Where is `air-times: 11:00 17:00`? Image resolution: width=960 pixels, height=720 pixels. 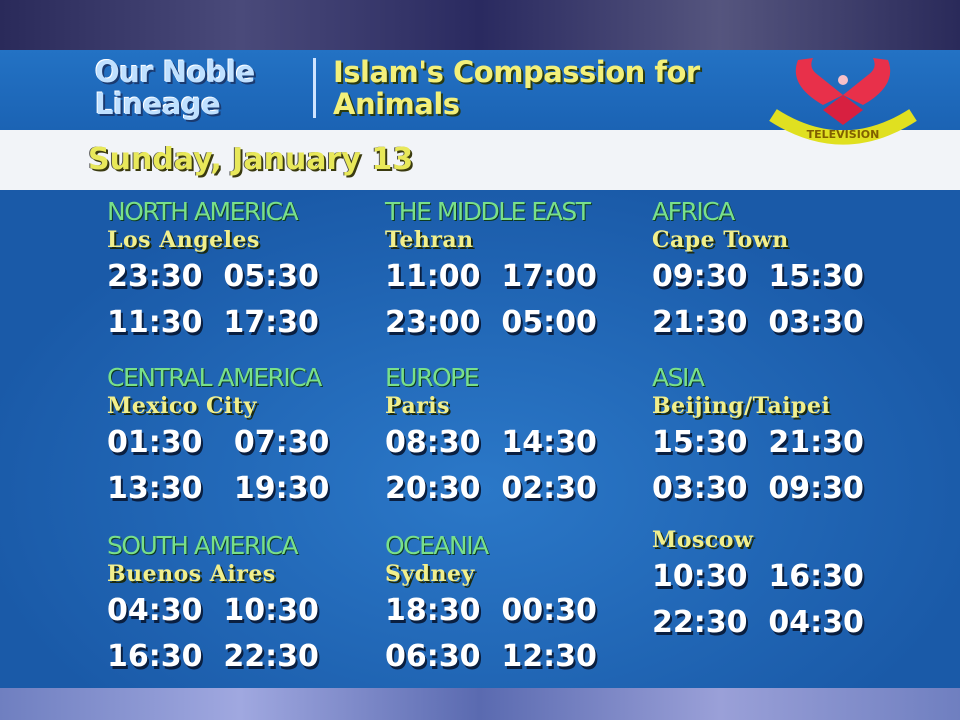
air-times: 11:00 17:00 is located at coordinates (491, 276).